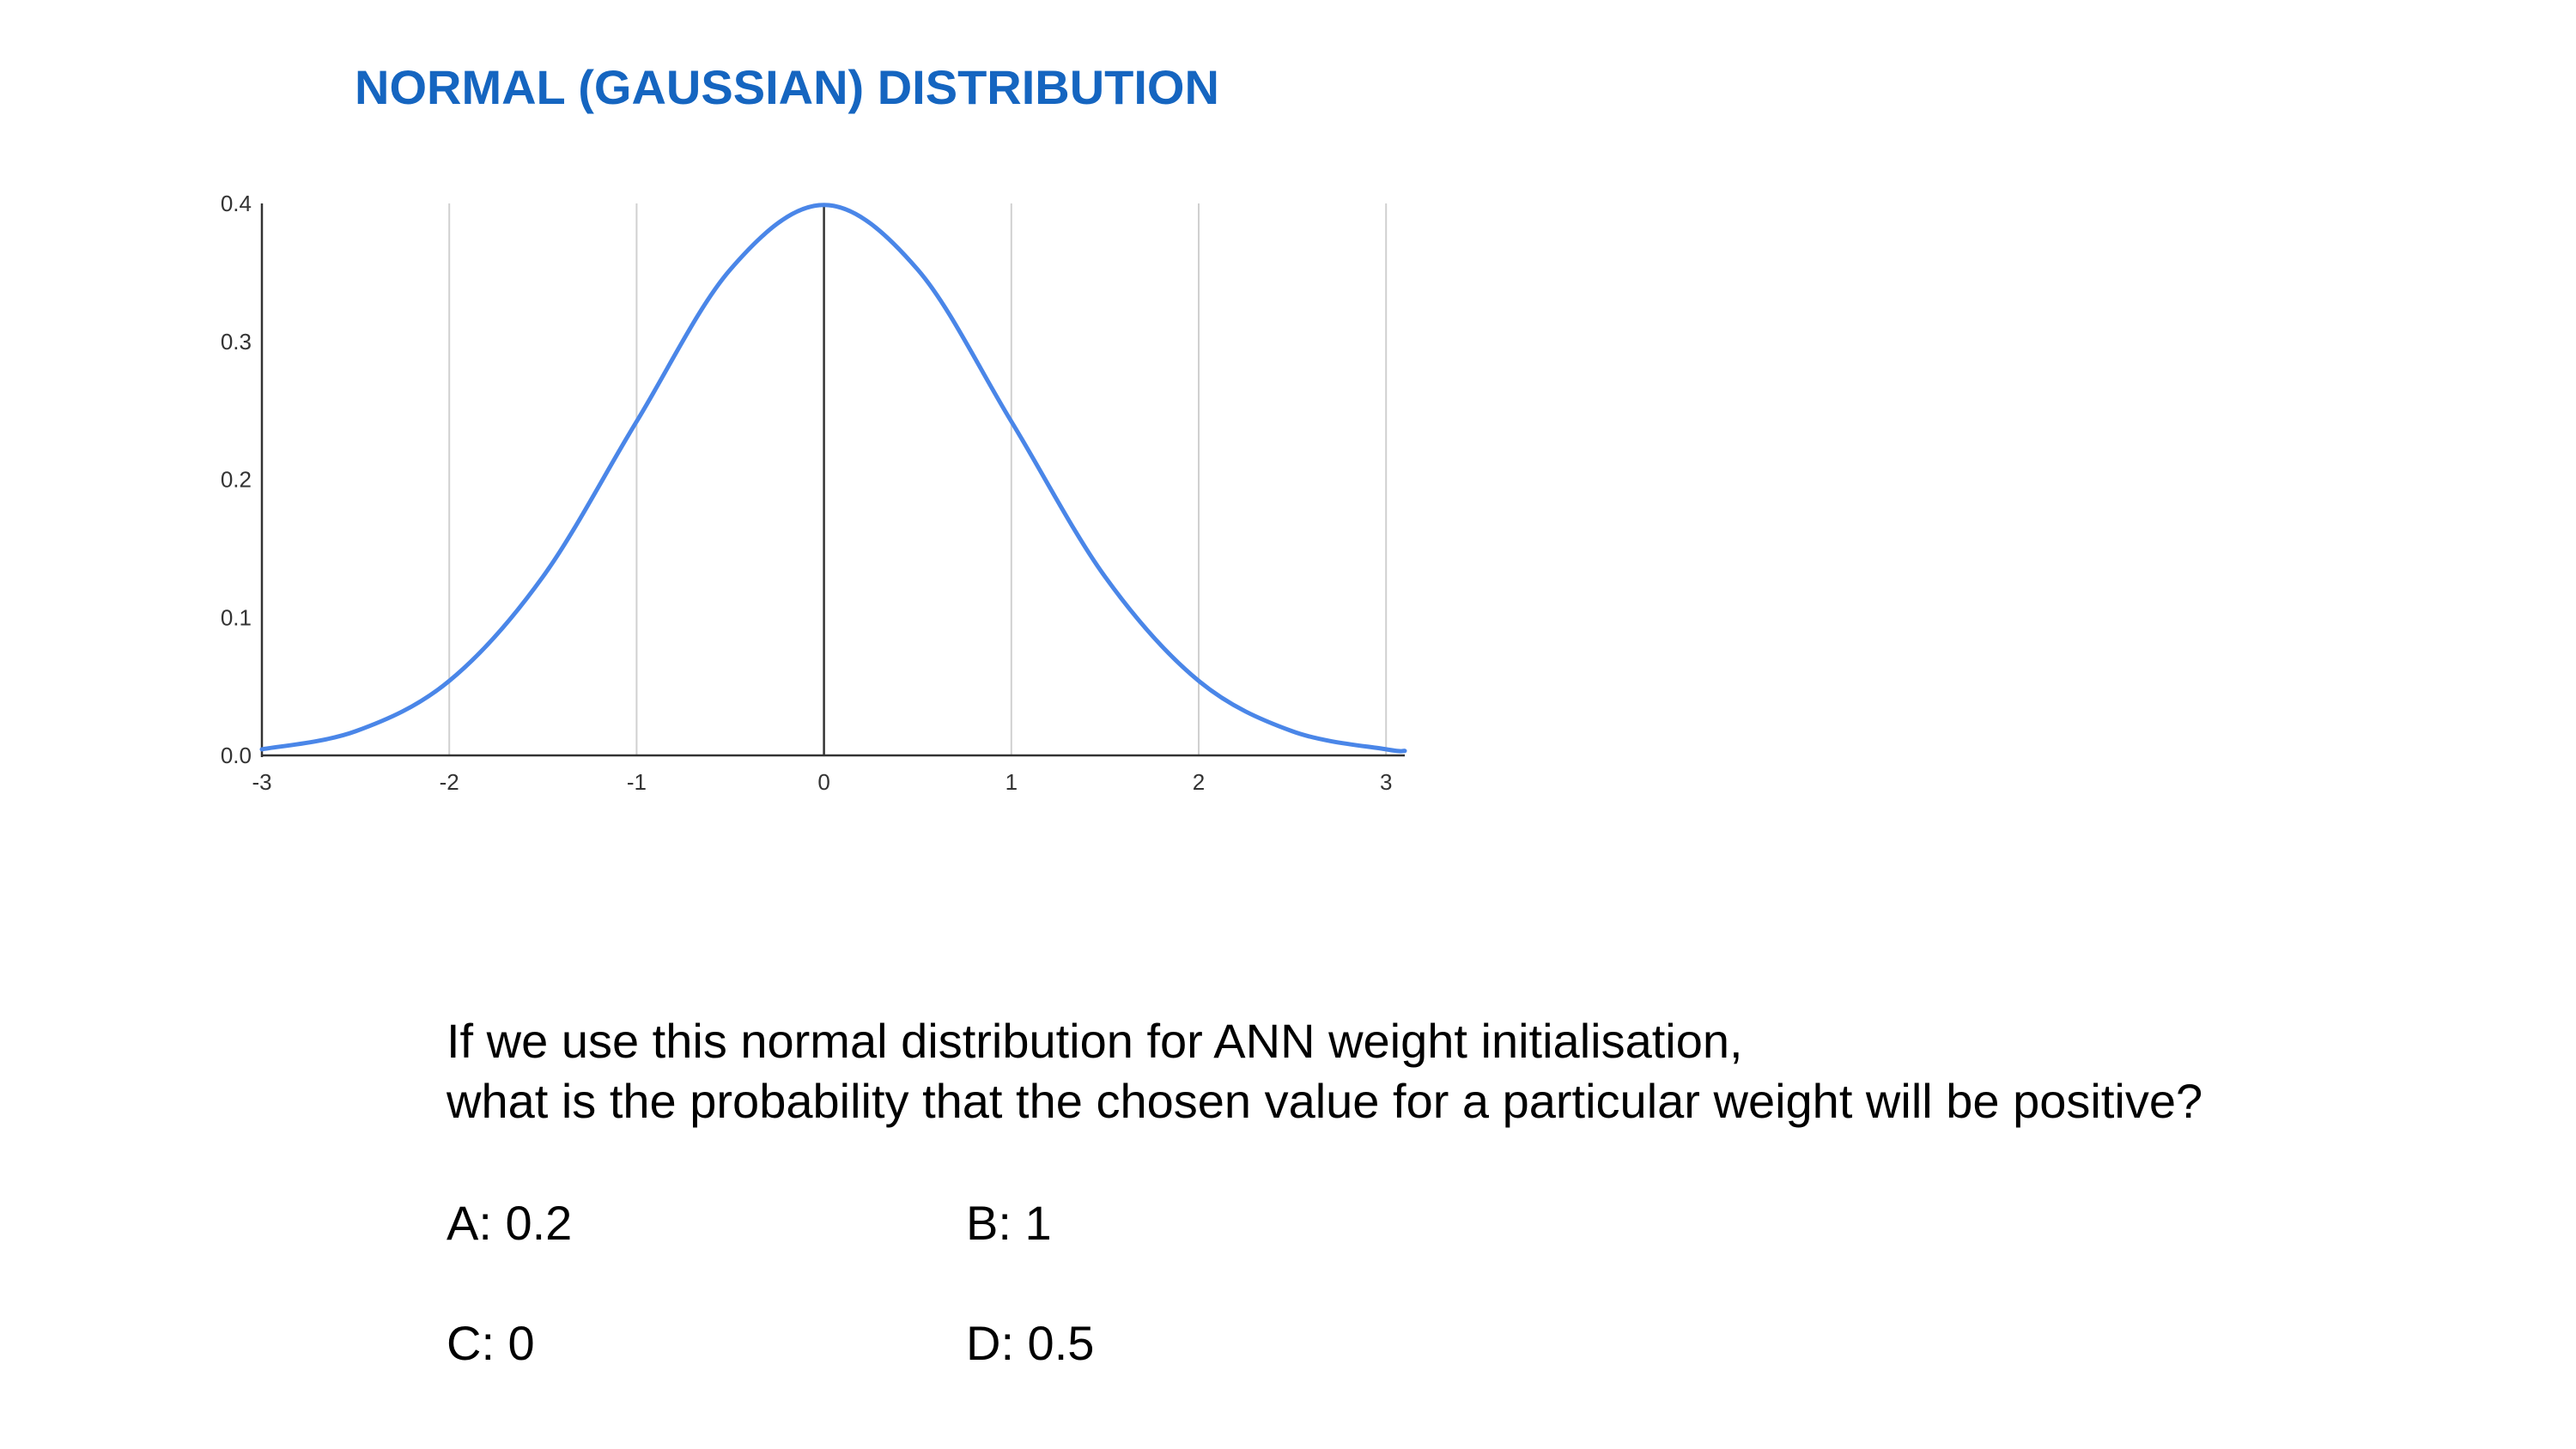 This screenshot has width=2576, height=1449. Describe the element at coordinates (918, 479) in the screenshot. I see `chart-grid` at that location.